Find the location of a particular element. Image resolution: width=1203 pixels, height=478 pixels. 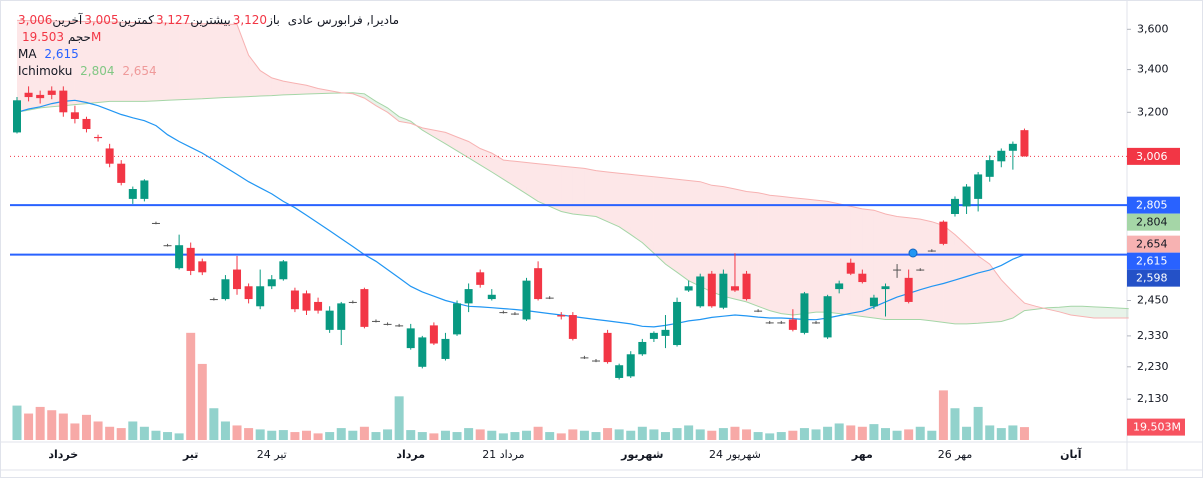

y-tick-label: 2,330 is located at coordinates (1153, 335).